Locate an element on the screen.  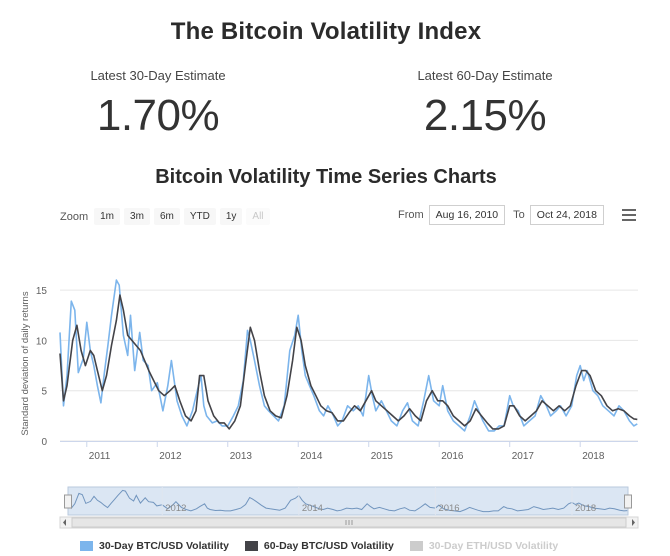
legend-label-60-day-btc: 60-Day BTC/USD Volatility is located at coordinates (328, 546).